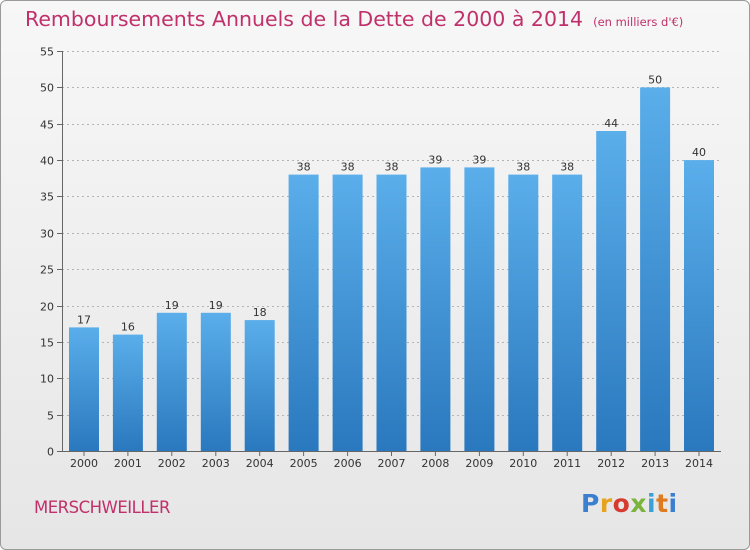 The width and height of the screenshot is (750, 550). What do you see at coordinates (260, 312) in the screenshot?
I see `data-label-2004: 18` at bounding box center [260, 312].